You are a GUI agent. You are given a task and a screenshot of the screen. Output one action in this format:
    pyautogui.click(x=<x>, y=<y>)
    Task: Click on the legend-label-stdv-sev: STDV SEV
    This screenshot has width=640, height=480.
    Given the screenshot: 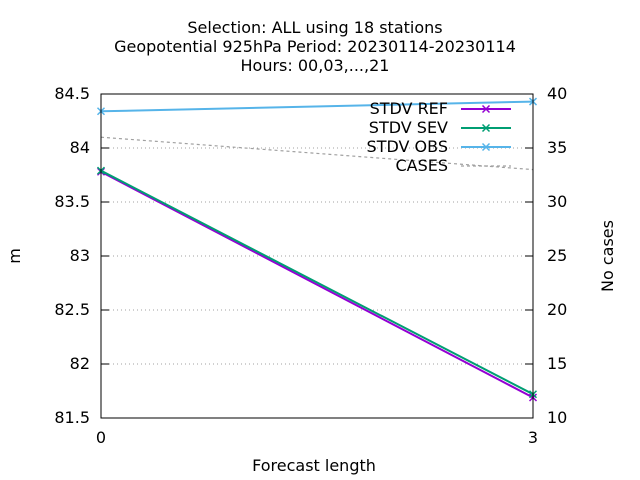 What is the action you would take?
    pyautogui.click(x=408, y=127)
    